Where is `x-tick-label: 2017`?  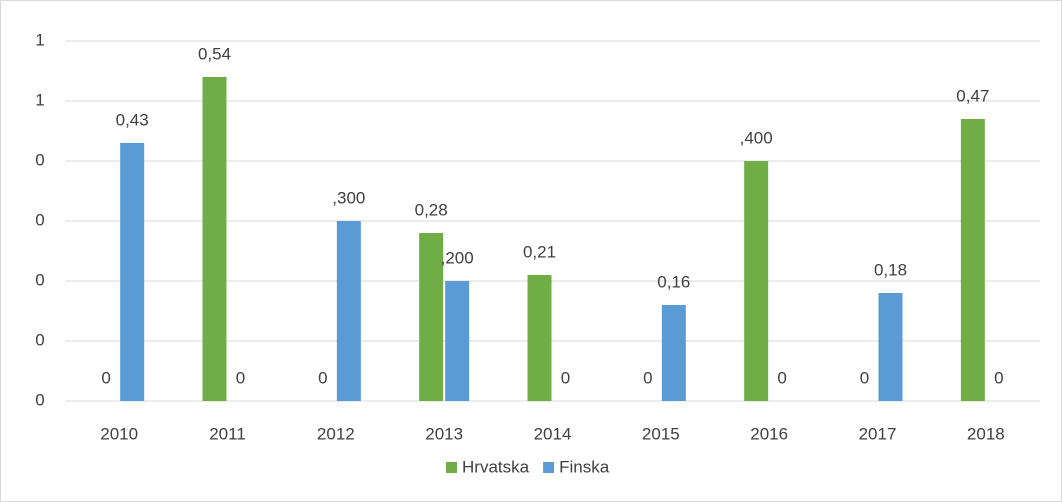
x-tick-label: 2017 is located at coordinates (878, 433).